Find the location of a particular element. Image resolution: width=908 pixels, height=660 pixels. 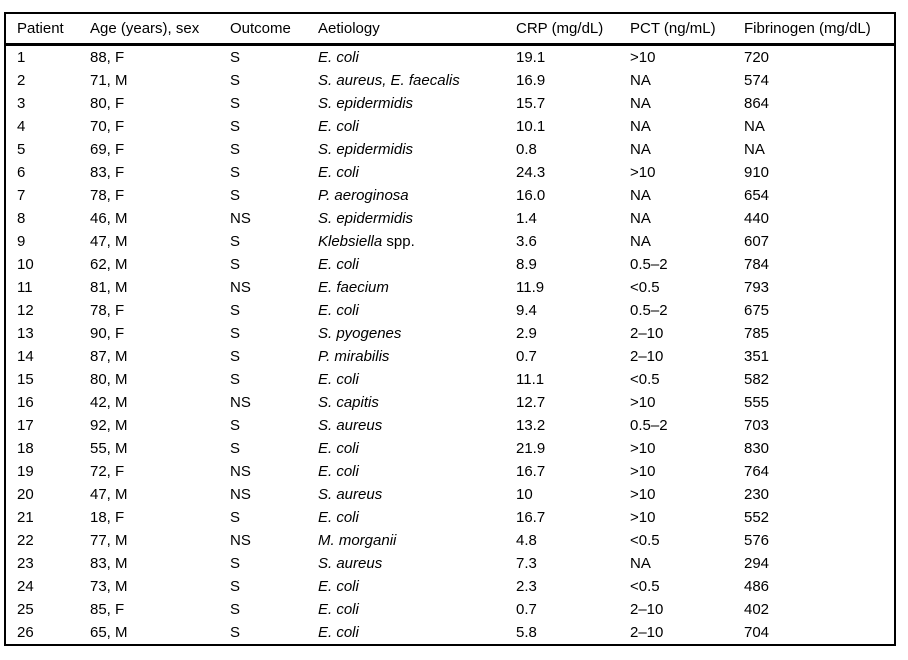

cell-fibrinogen: 703 is located at coordinates (757, 425).